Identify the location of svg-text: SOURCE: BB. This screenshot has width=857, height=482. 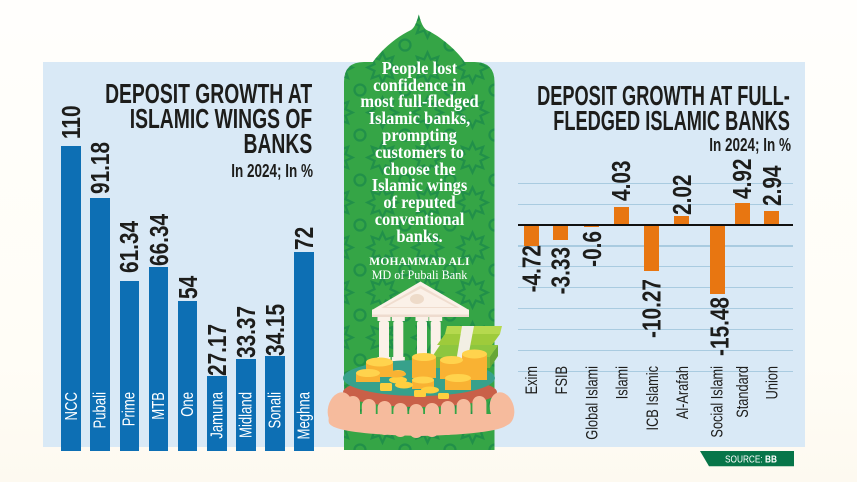
(751, 459).